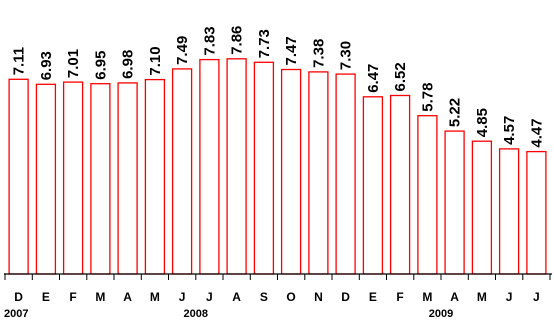 This screenshot has width=554, height=322. I want to click on month-label-17: M, so click(482, 297).